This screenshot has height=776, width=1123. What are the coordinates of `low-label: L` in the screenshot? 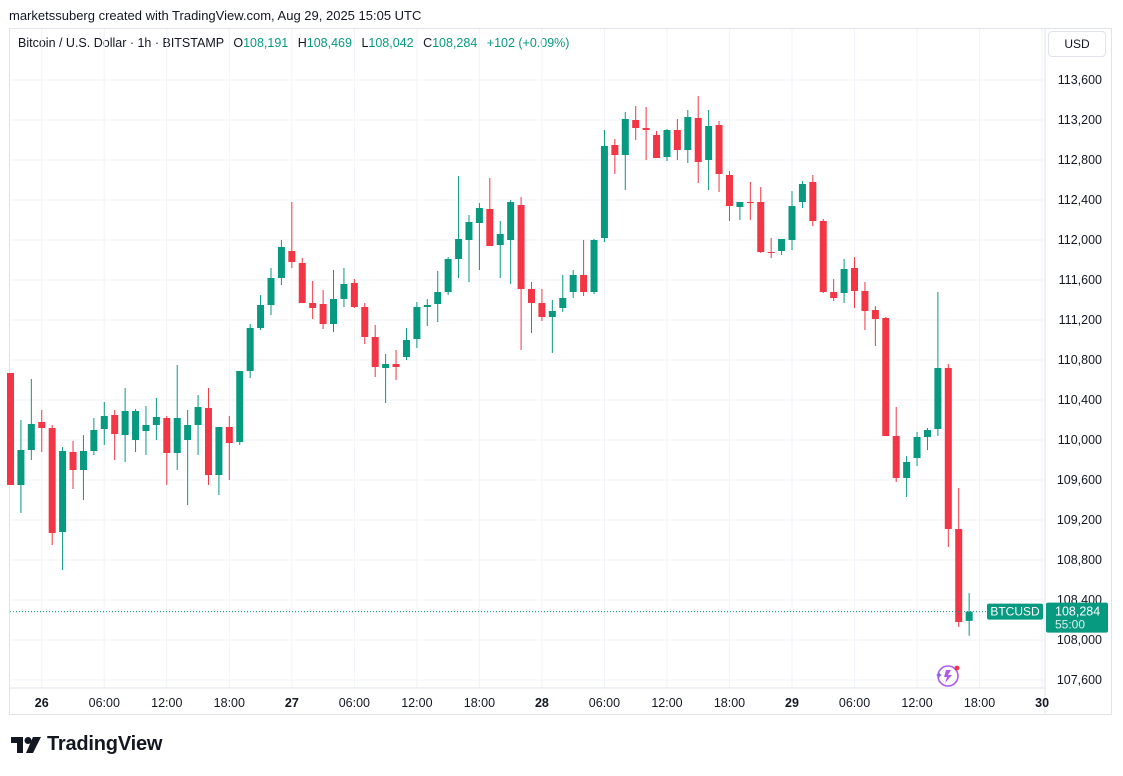 It's located at (365, 43).